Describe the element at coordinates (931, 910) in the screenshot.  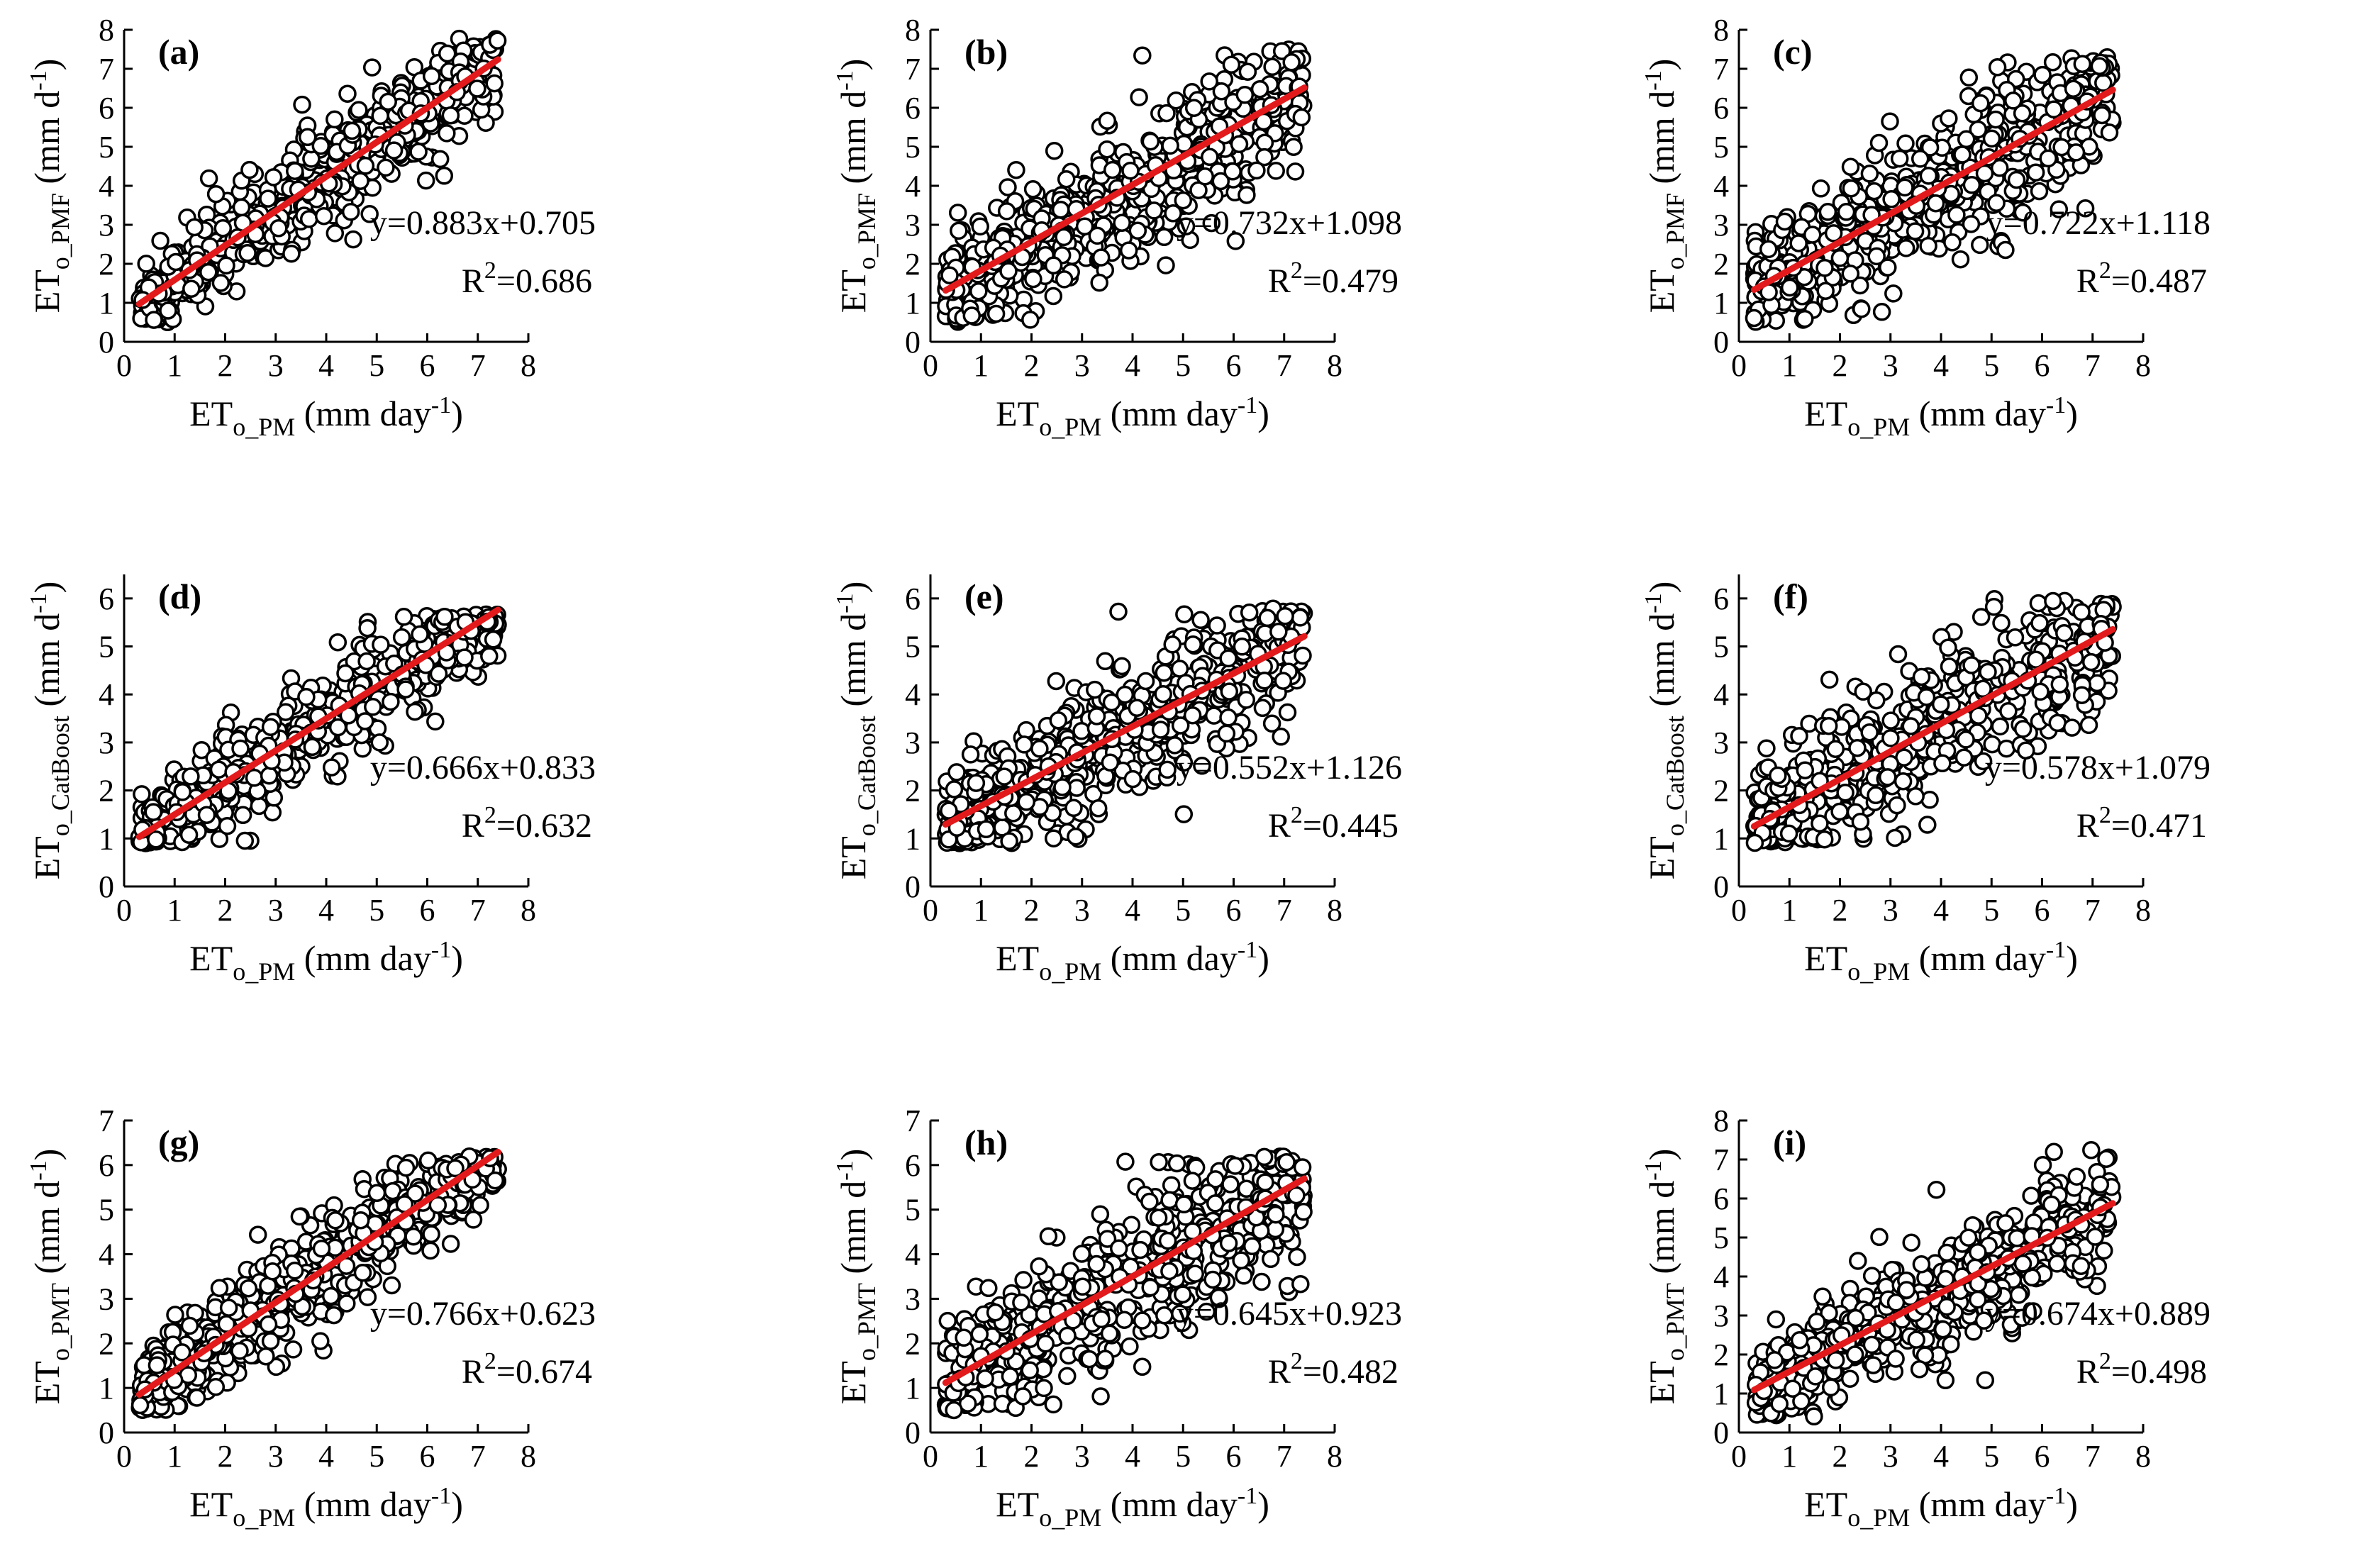
I see `x-tick-label: 0` at that location.